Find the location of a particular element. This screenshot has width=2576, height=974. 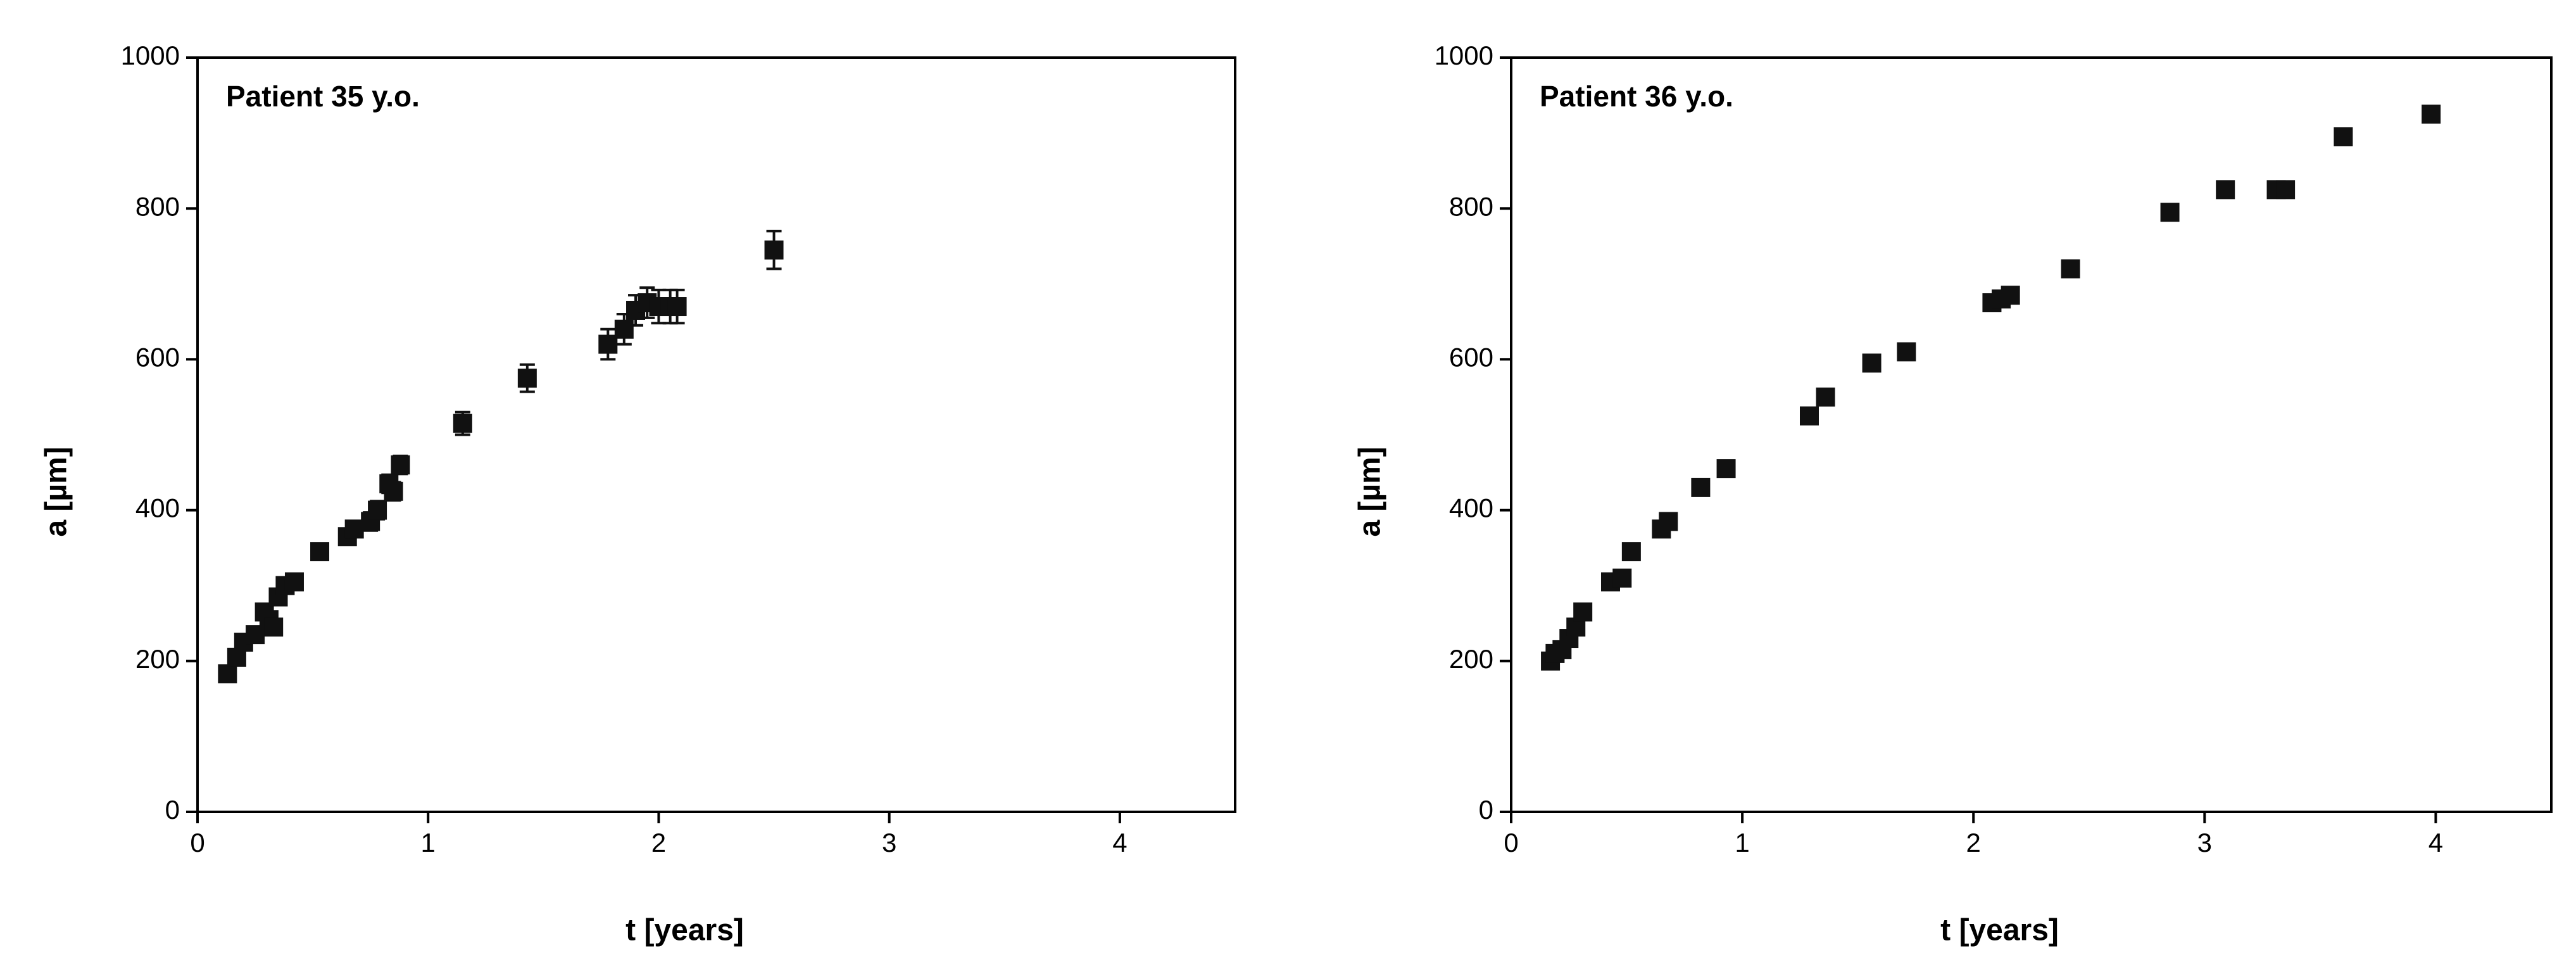

annotation: Patient 35 y.o. is located at coordinates (323, 97).